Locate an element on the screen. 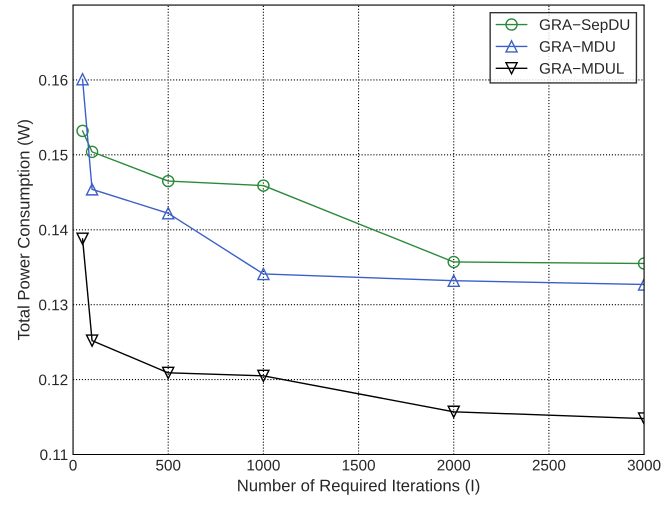  y-tick-label: 0.16 is located at coordinates (53, 80).